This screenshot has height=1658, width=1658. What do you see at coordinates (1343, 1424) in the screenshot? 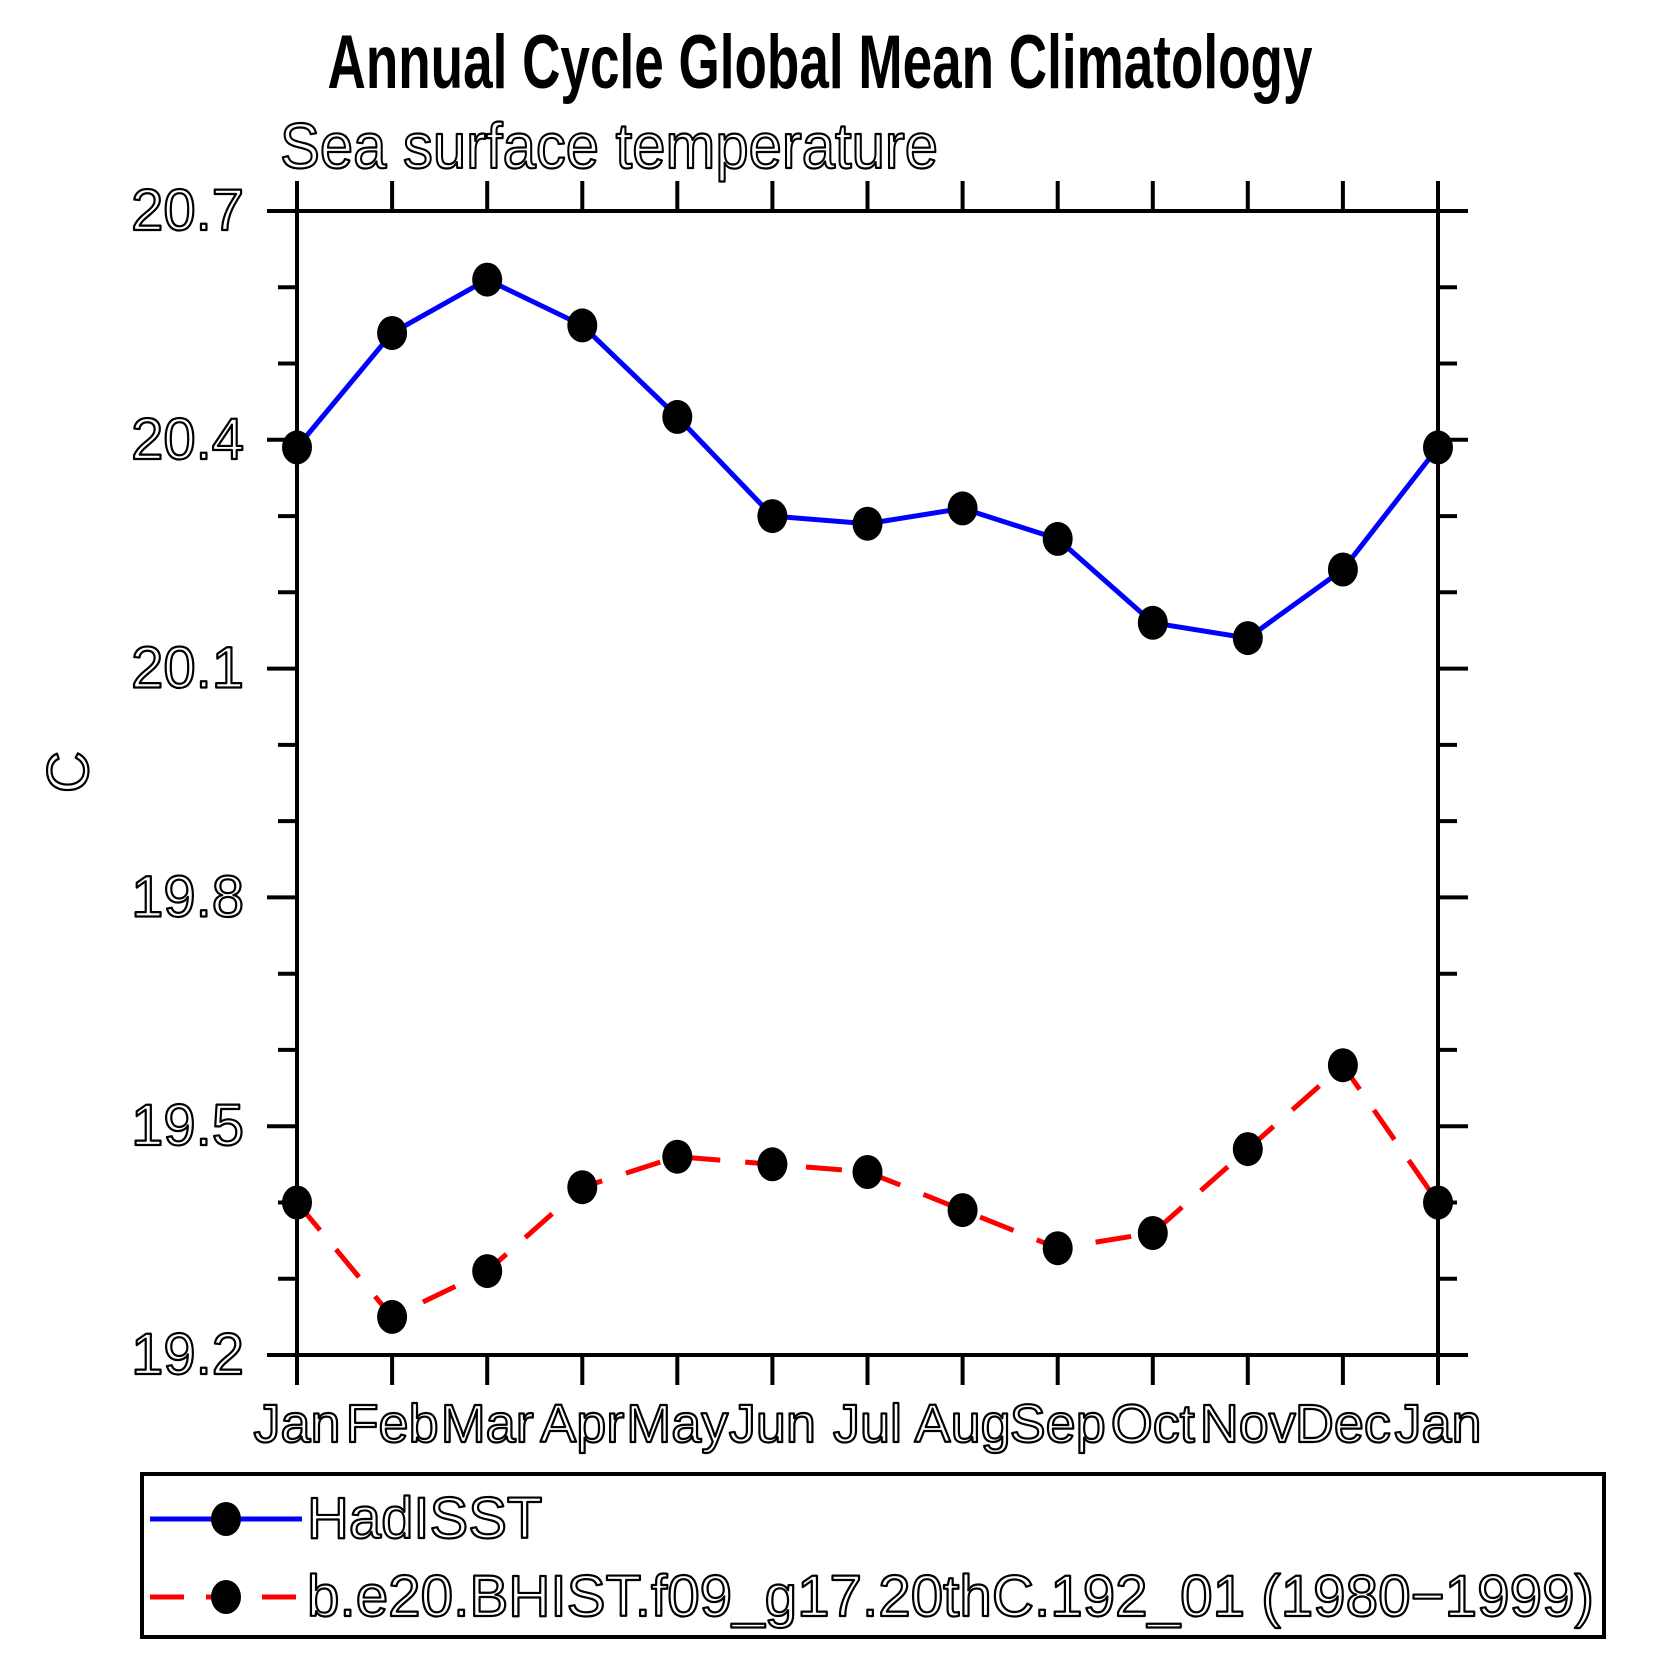
I see `x-tick-label: Dec` at bounding box center [1343, 1424].